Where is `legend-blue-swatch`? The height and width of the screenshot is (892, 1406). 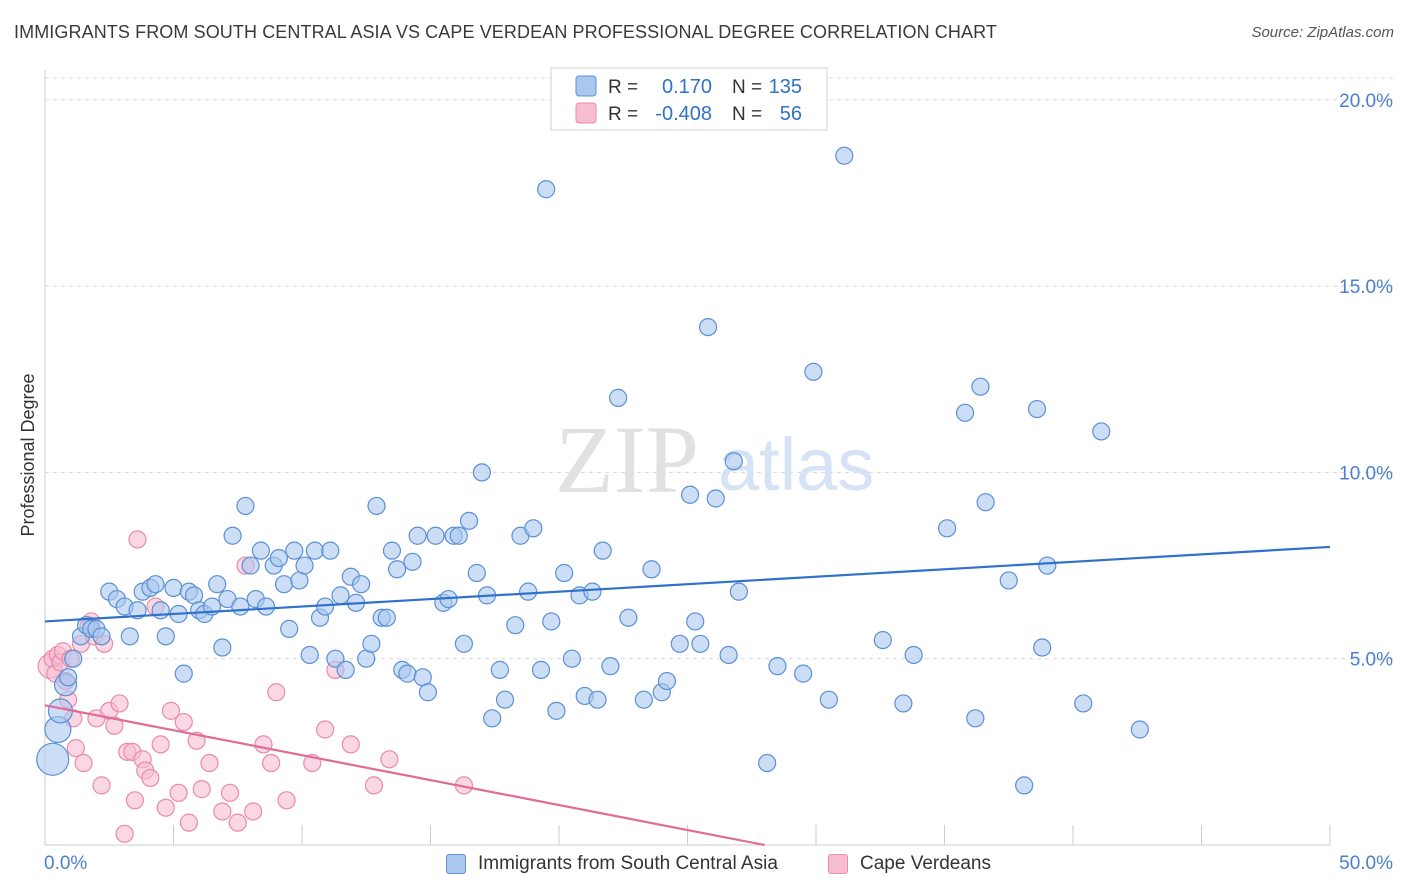
legend-blue-swatch is located at coordinates (586, 86).